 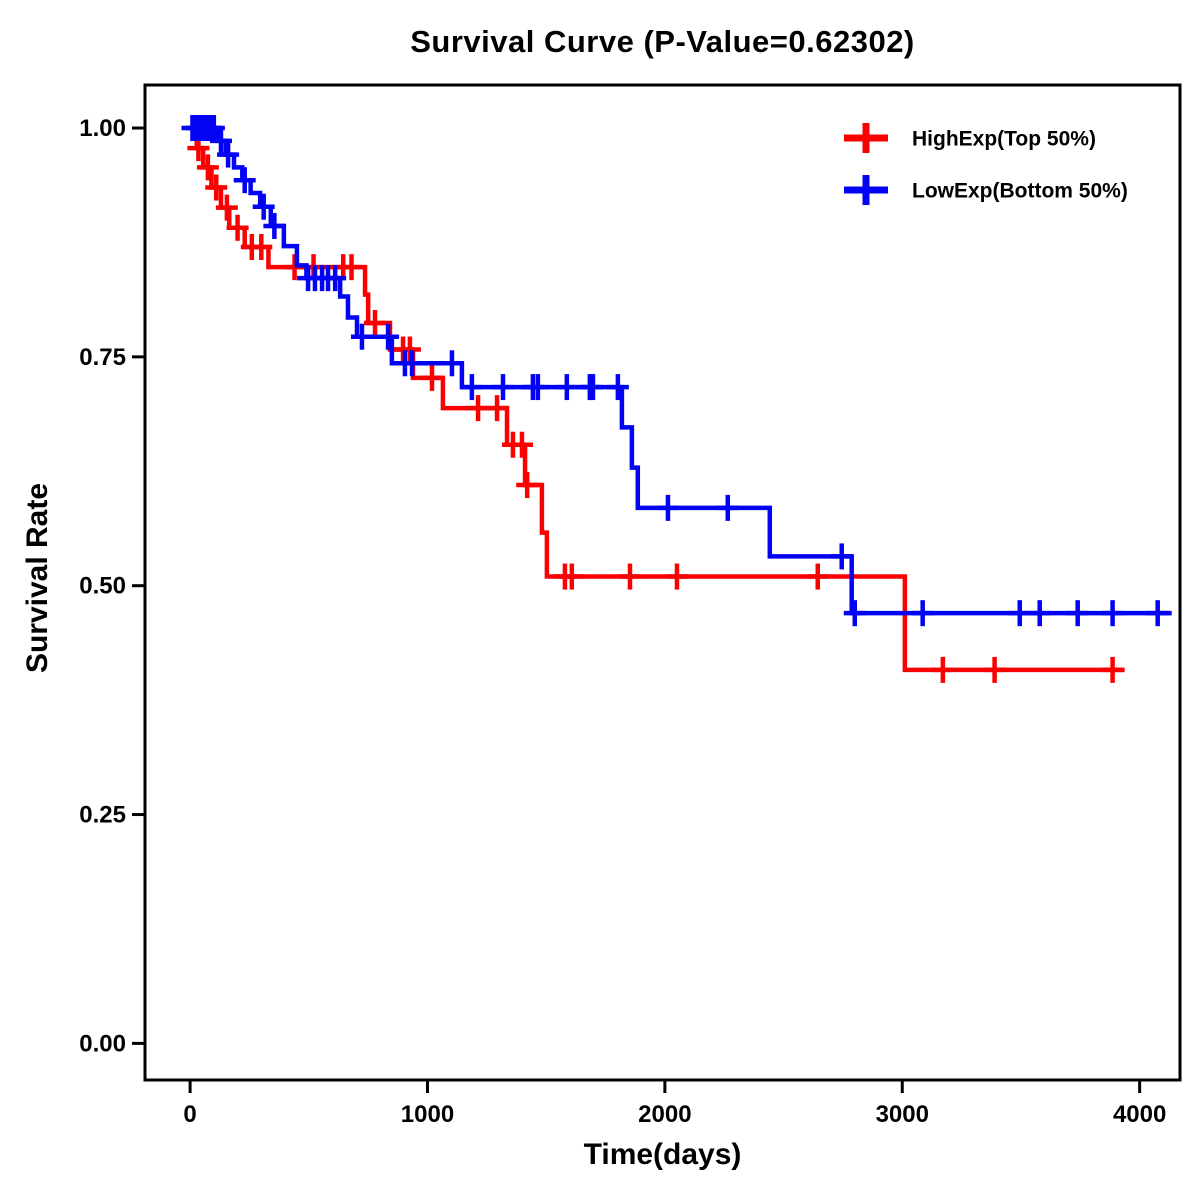 What do you see at coordinates (662, 1154) in the screenshot?
I see `x-axis-label: Time(days)` at bounding box center [662, 1154].